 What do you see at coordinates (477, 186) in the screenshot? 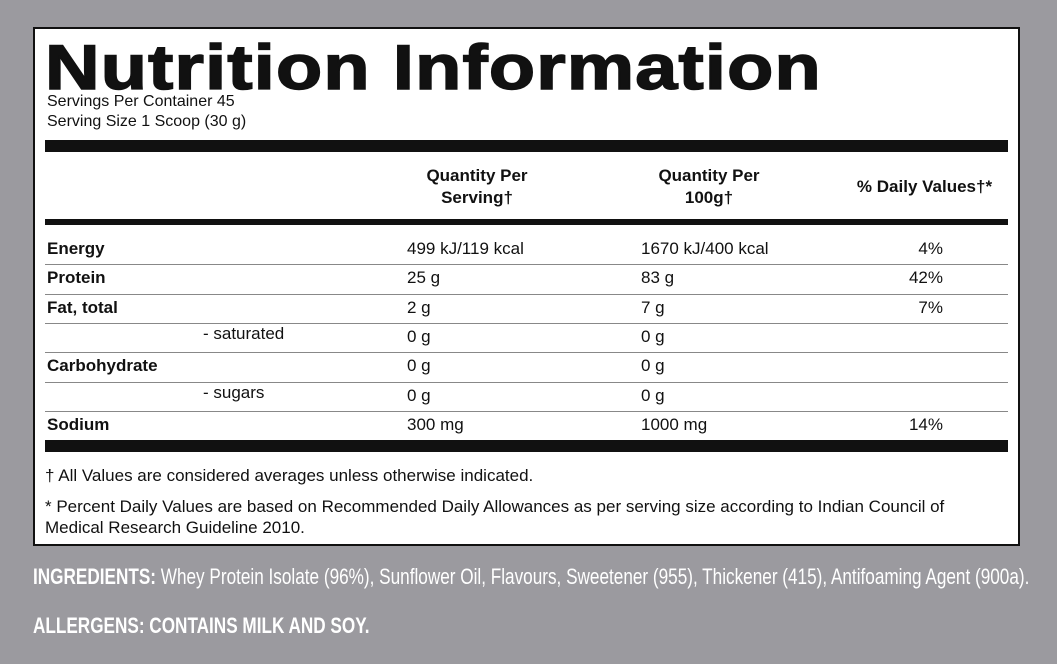
I see `column-header: Quantity Per Serving†` at bounding box center [477, 186].